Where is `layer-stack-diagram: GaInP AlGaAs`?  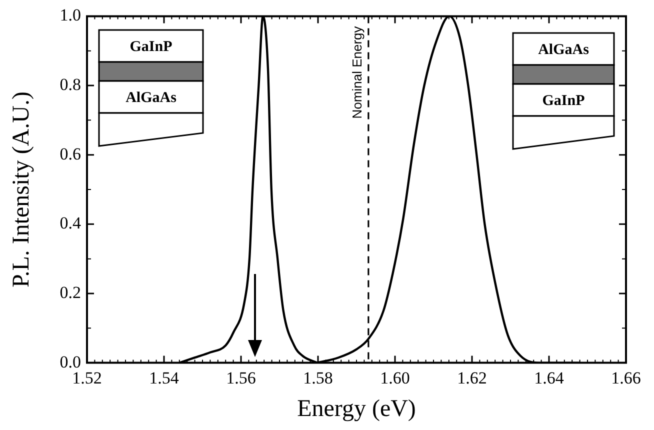 layer-stack-diagram: GaInP AlGaAs is located at coordinates (151, 88).